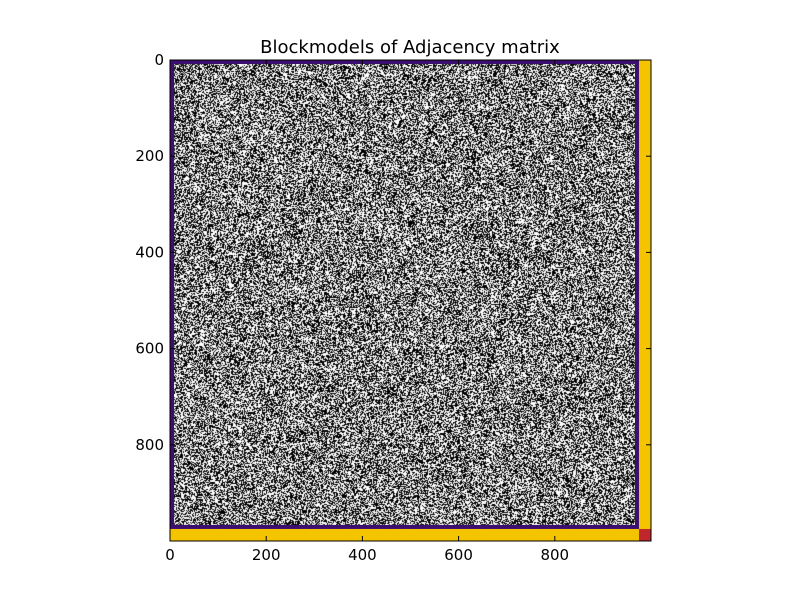 The width and height of the screenshot is (800, 600). What do you see at coordinates (170, 555) in the screenshot?
I see `x-tick-label: 0` at bounding box center [170, 555].